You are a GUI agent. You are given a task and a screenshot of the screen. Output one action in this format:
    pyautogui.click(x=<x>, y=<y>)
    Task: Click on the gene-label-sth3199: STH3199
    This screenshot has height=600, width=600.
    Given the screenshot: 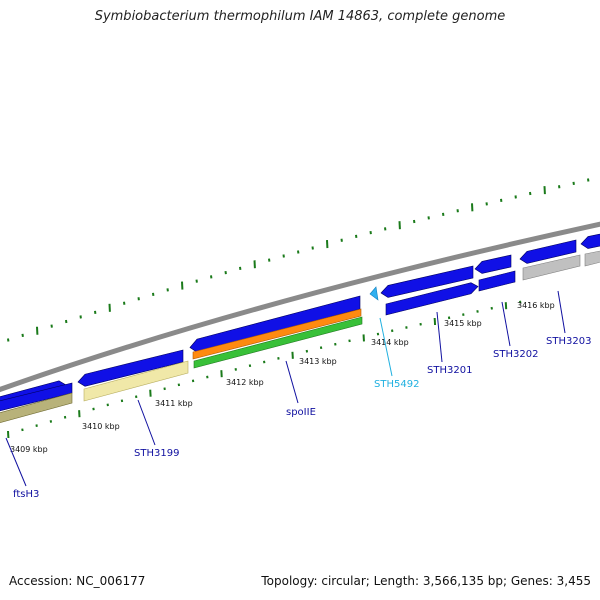 What is the action you would take?
    pyautogui.click(x=156, y=453)
    